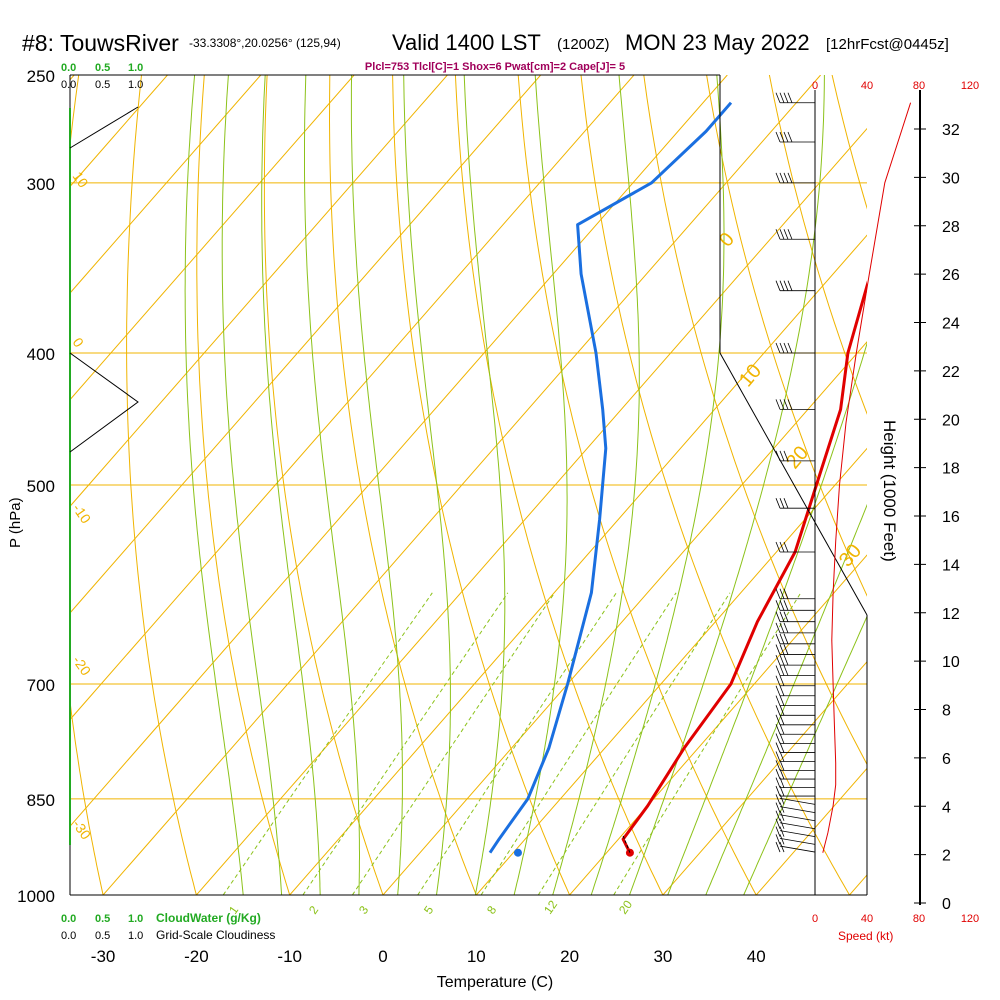  I want to click on temperature-tick-label: -30, so click(103, 956).